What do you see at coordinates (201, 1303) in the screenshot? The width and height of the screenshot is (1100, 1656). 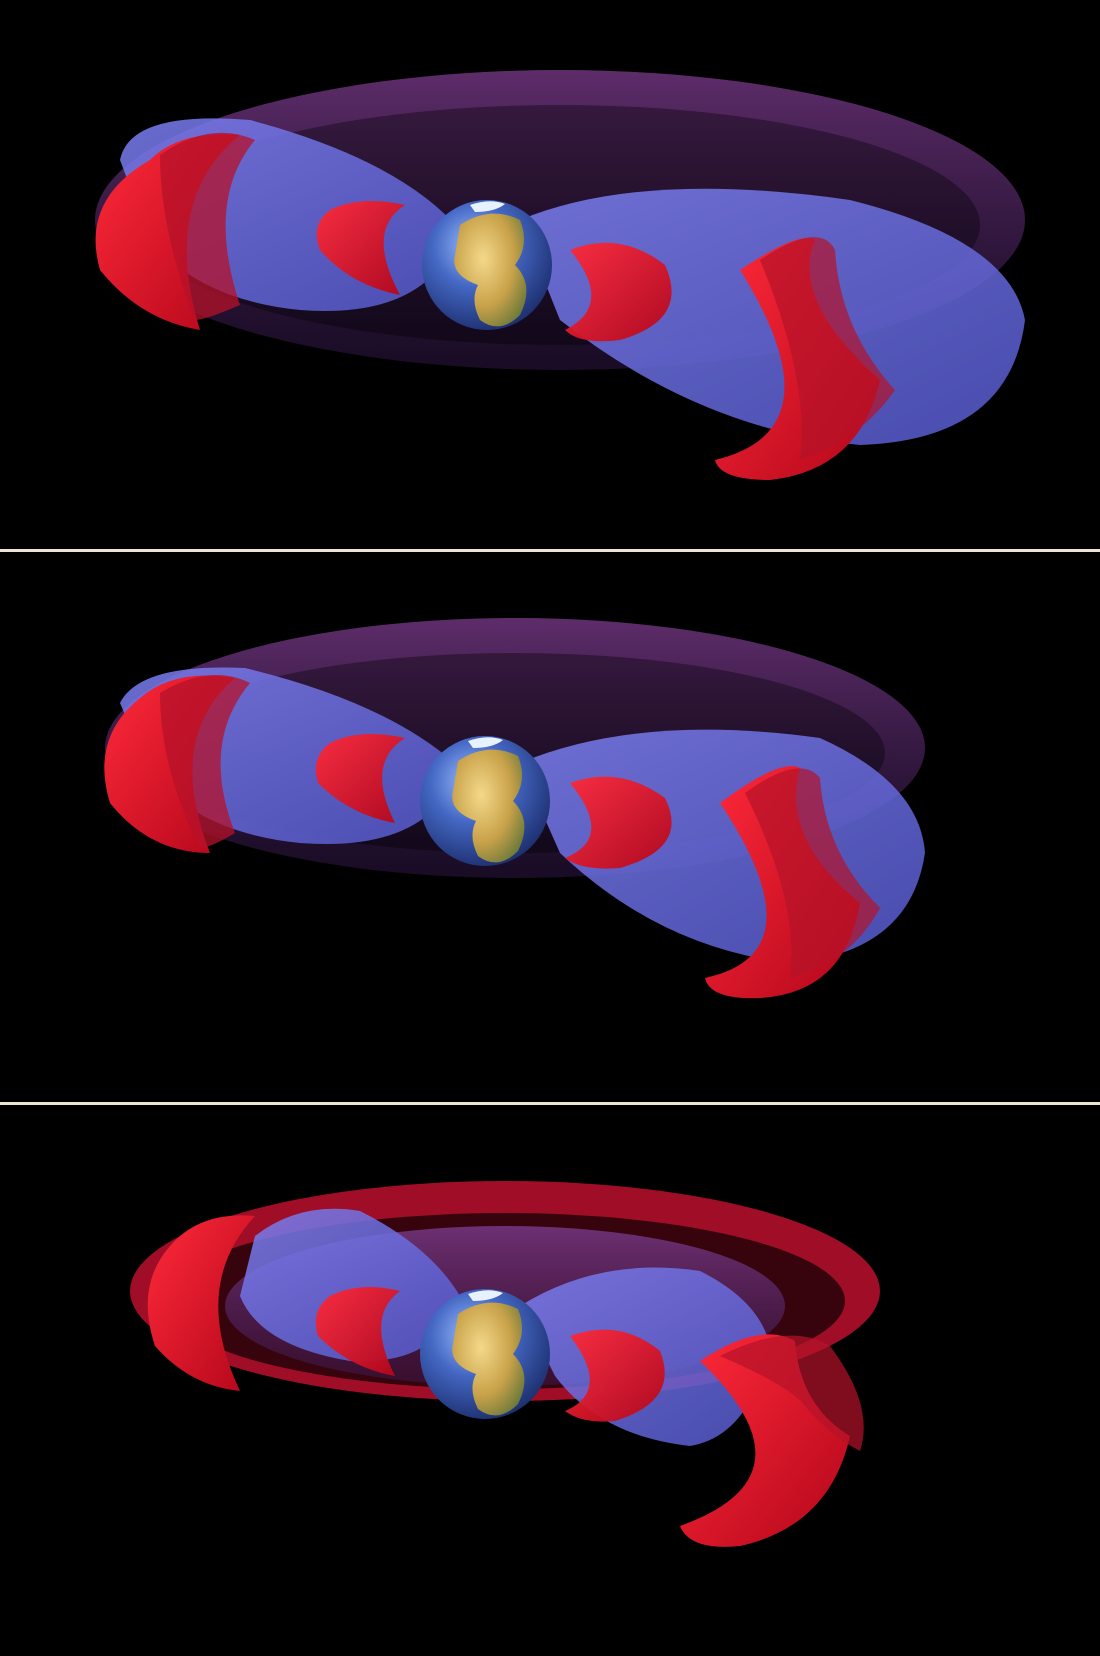 I see `third-belt-left-red` at bounding box center [201, 1303].